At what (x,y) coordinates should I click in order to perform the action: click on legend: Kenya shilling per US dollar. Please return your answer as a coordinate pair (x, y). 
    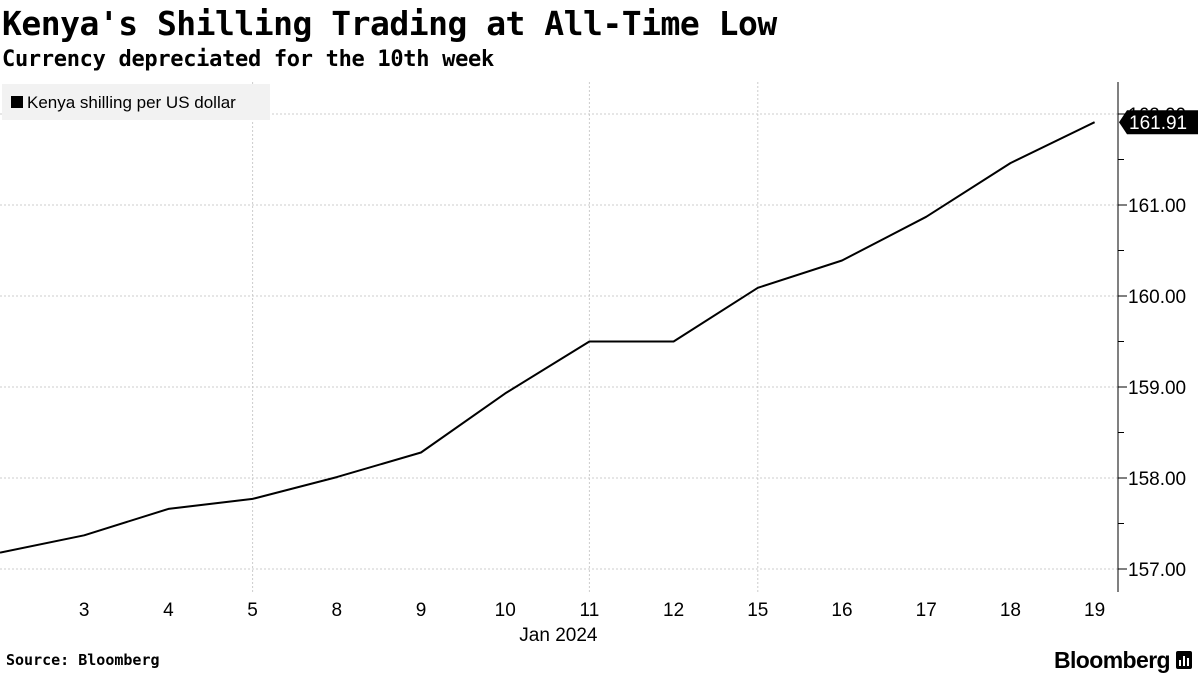
    Looking at the image, I should click on (136, 102).